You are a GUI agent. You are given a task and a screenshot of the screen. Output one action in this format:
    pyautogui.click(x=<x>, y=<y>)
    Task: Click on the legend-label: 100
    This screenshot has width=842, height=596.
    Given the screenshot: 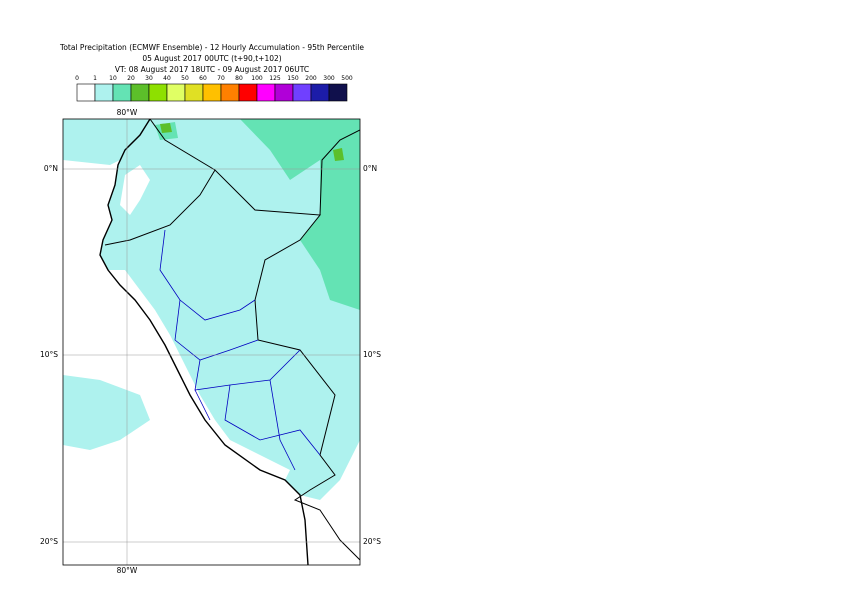 What is the action you would take?
    pyautogui.click(x=257, y=78)
    